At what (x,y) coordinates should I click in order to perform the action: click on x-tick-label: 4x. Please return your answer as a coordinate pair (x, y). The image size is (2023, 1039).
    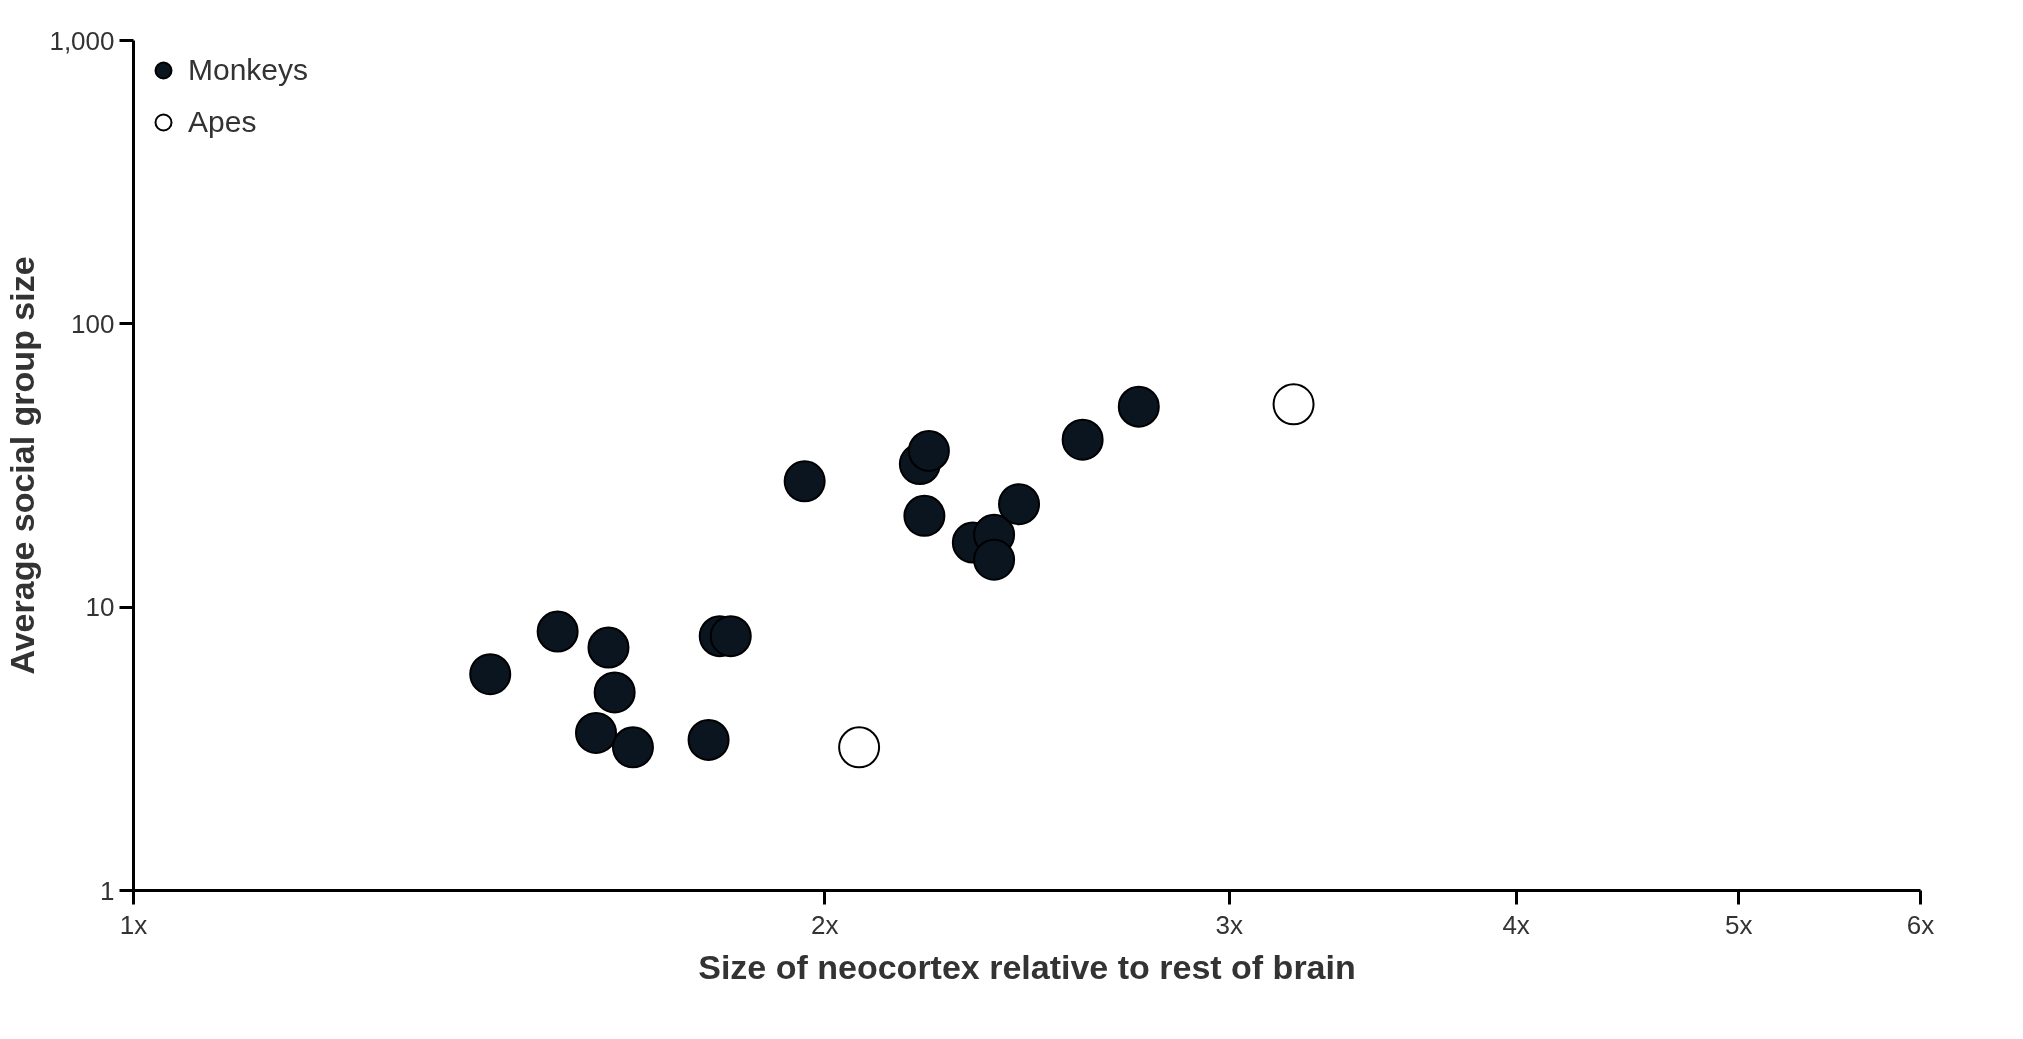
    Looking at the image, I should click on (1516, 924).